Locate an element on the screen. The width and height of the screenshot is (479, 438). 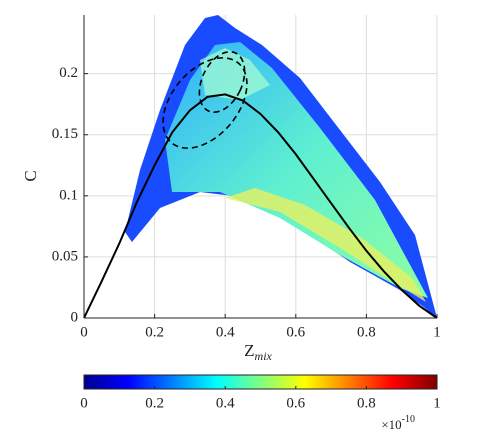
x-tick-label: 0.2 is located at coordinates (154, 332).